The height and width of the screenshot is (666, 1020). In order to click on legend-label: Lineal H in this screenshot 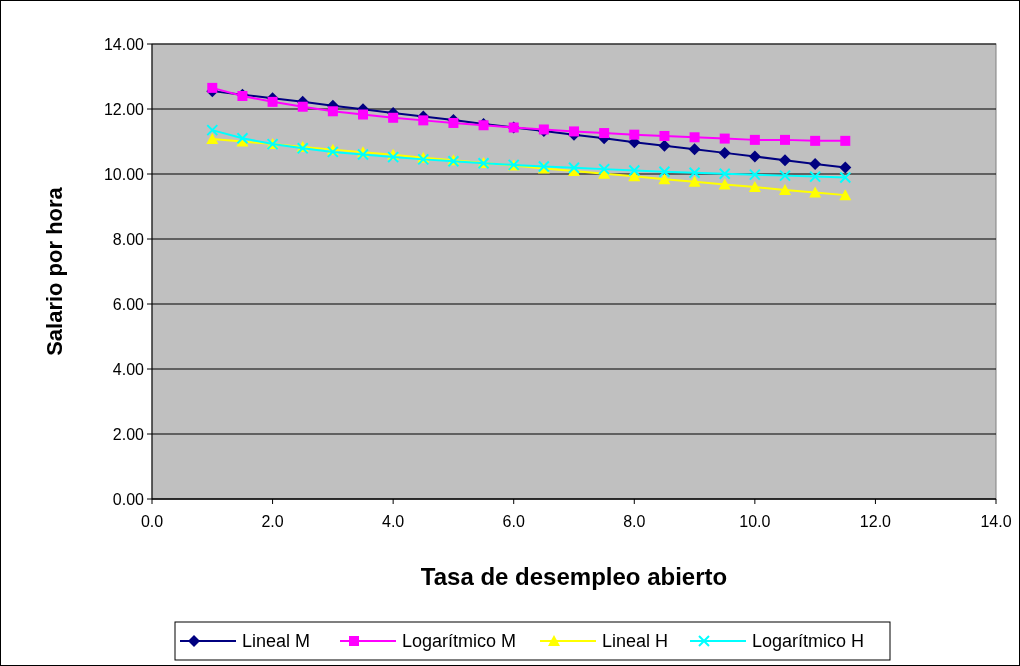, I will do `click(635, 641)`.